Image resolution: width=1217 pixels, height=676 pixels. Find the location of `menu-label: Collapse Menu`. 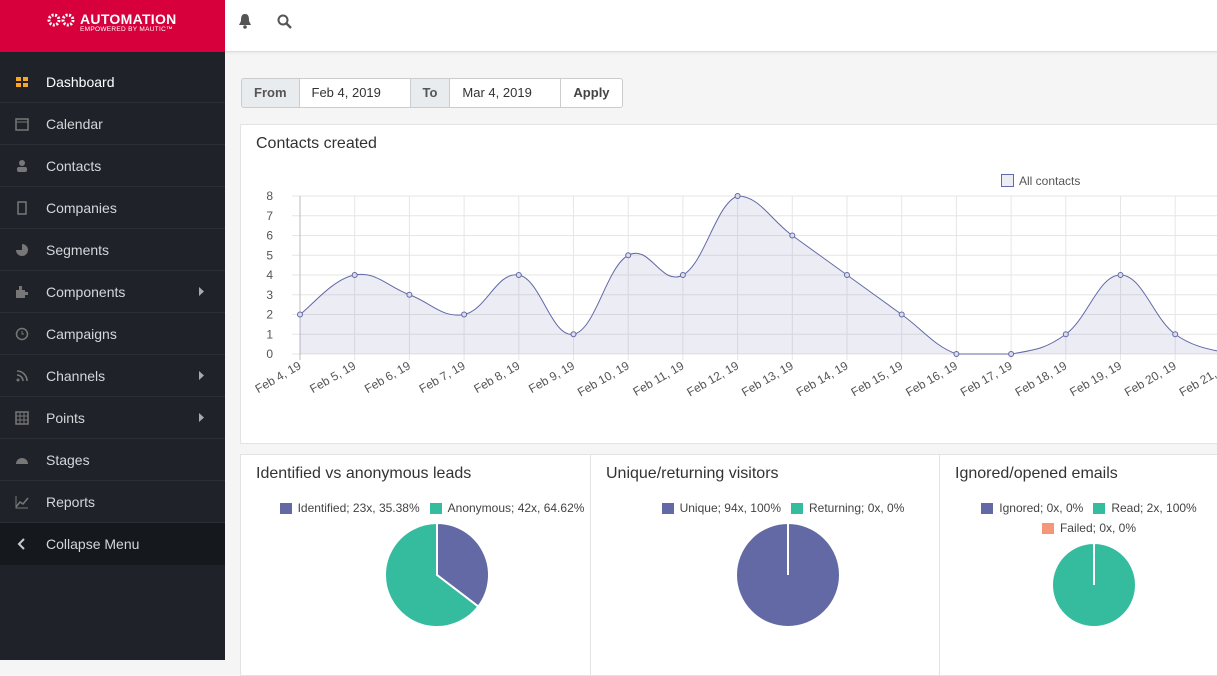

menu-label: Collapse Menu is located at coordinates (93, 544).